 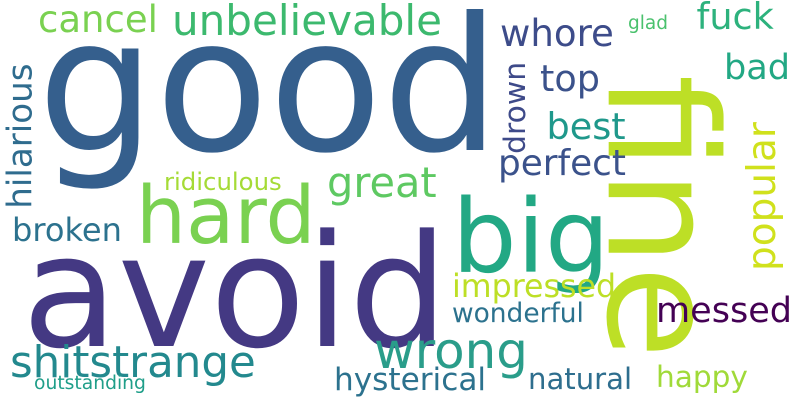 I want to click on word-perfect: perfect, so click(x=562, y=163).